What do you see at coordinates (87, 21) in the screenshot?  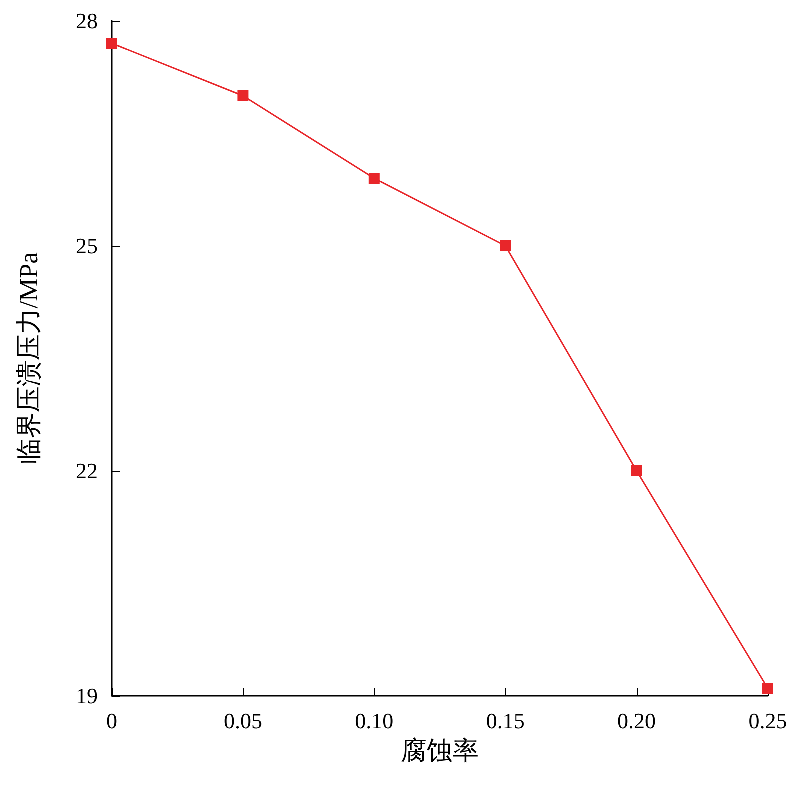 I see `y-tick-label: 28` at bounding box center [87, 21].